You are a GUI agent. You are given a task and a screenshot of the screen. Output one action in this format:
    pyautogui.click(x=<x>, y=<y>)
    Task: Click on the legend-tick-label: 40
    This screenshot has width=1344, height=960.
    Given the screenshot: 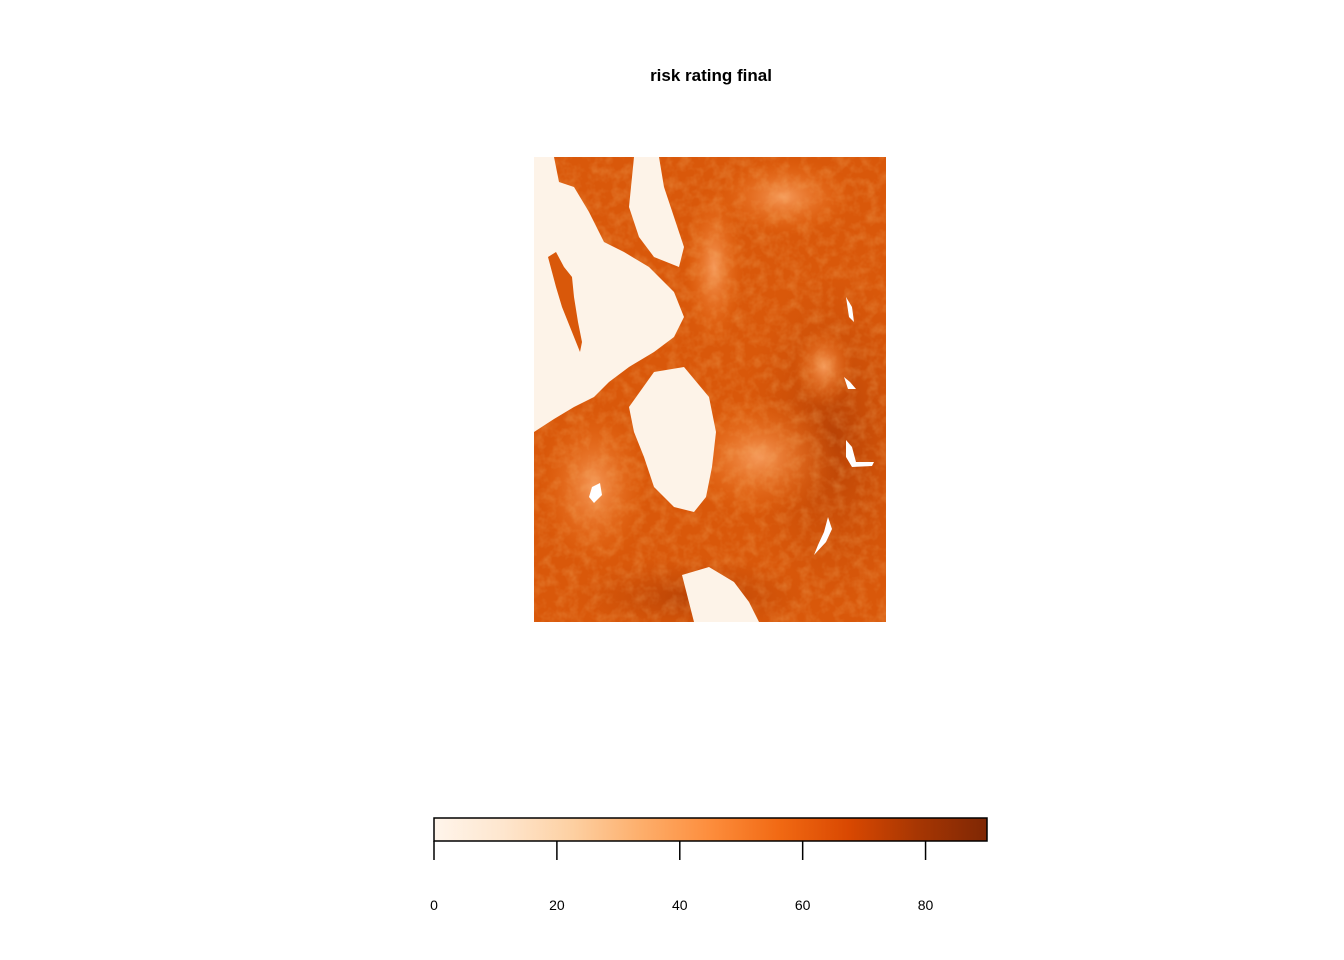 What is the action you would take?
    pyautogui.click(x=680, y=905)
    